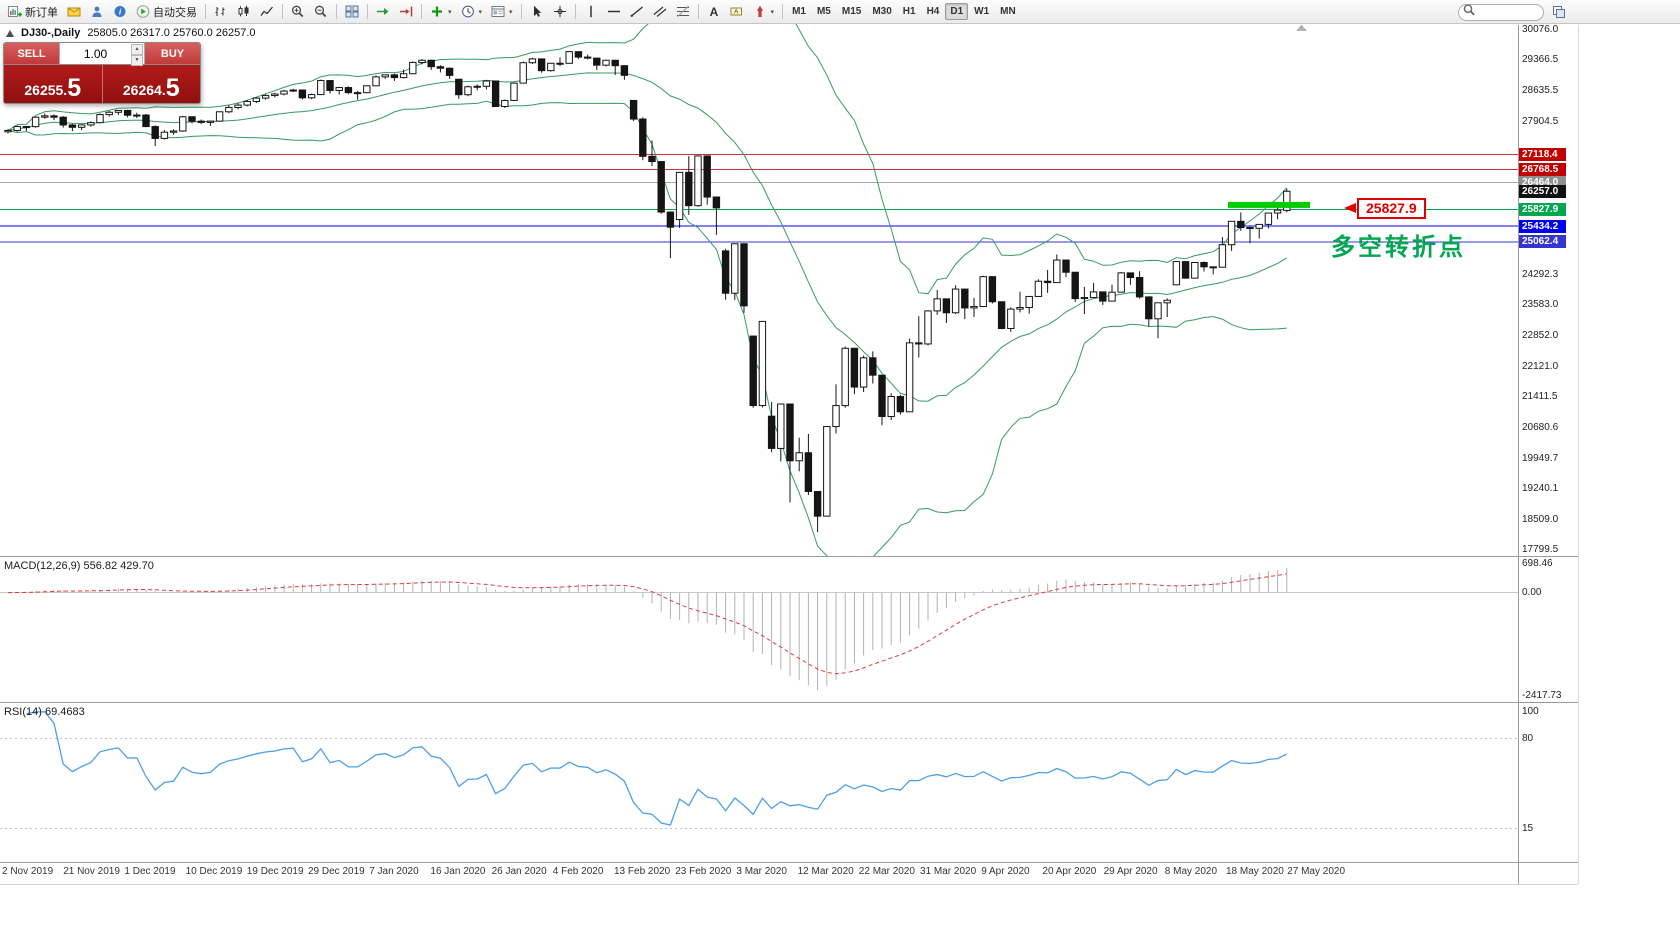  What do you see at coordinates (799, 11) in the screenshot?
I see `timeframe-m1-button: M1` at bounding box center [799, 11].